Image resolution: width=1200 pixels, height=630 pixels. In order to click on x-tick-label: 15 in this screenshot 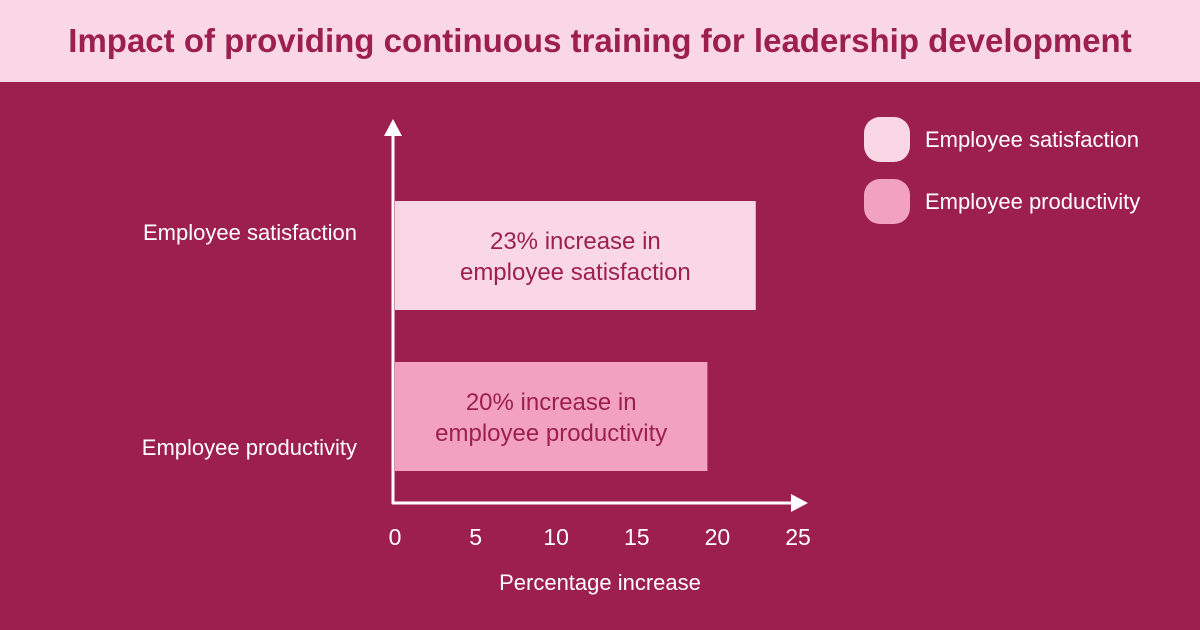, I will do `click(637, 537)`.